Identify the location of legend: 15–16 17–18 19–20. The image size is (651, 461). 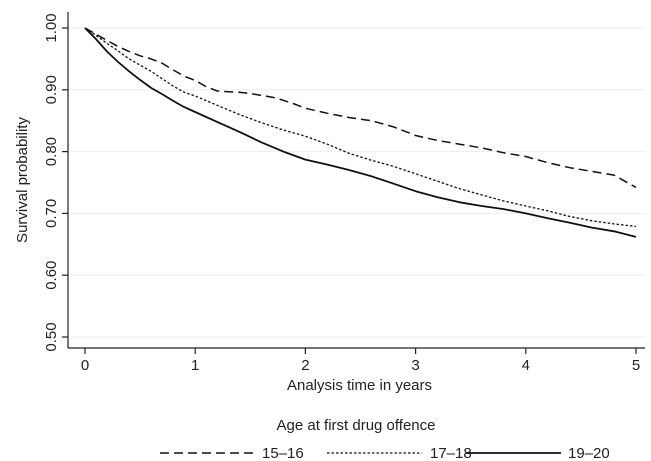
(385, 453).